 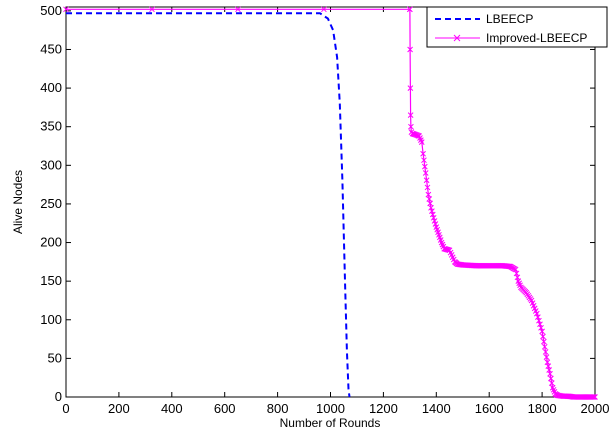 I want to click on y-tick-label: 50, so click(x=55, y=357).